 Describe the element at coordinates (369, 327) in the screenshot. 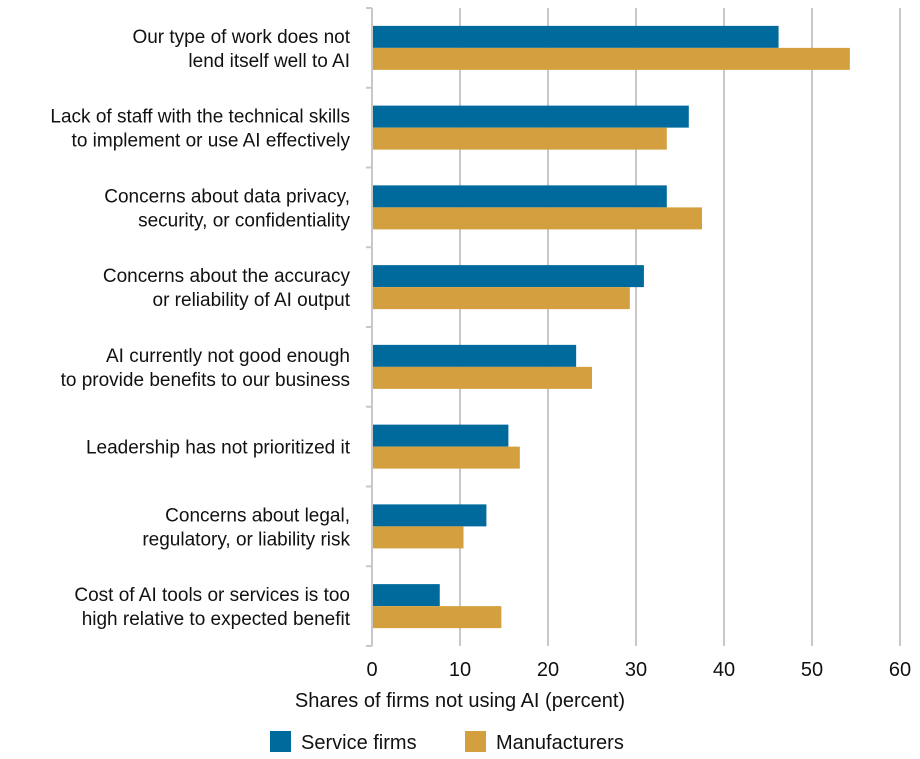

I see `axes` at that location.